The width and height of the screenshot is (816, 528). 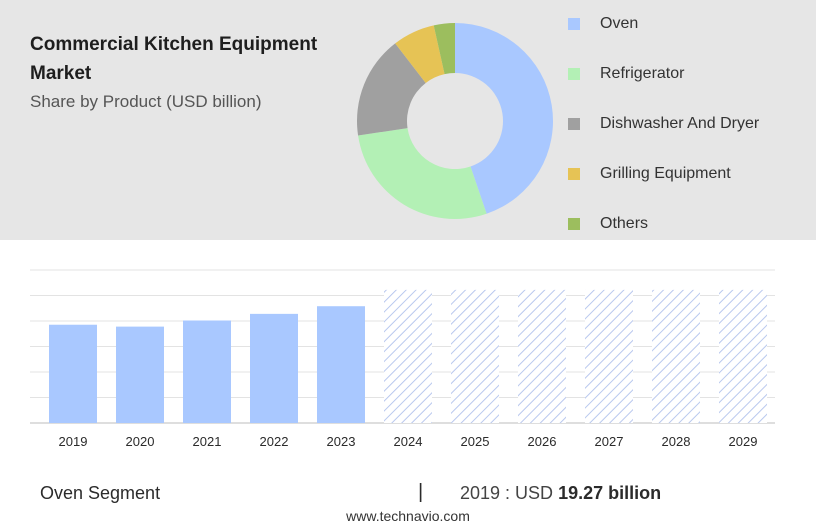 I want to click on forecast-bar-2025, so click(x=475, y=356).